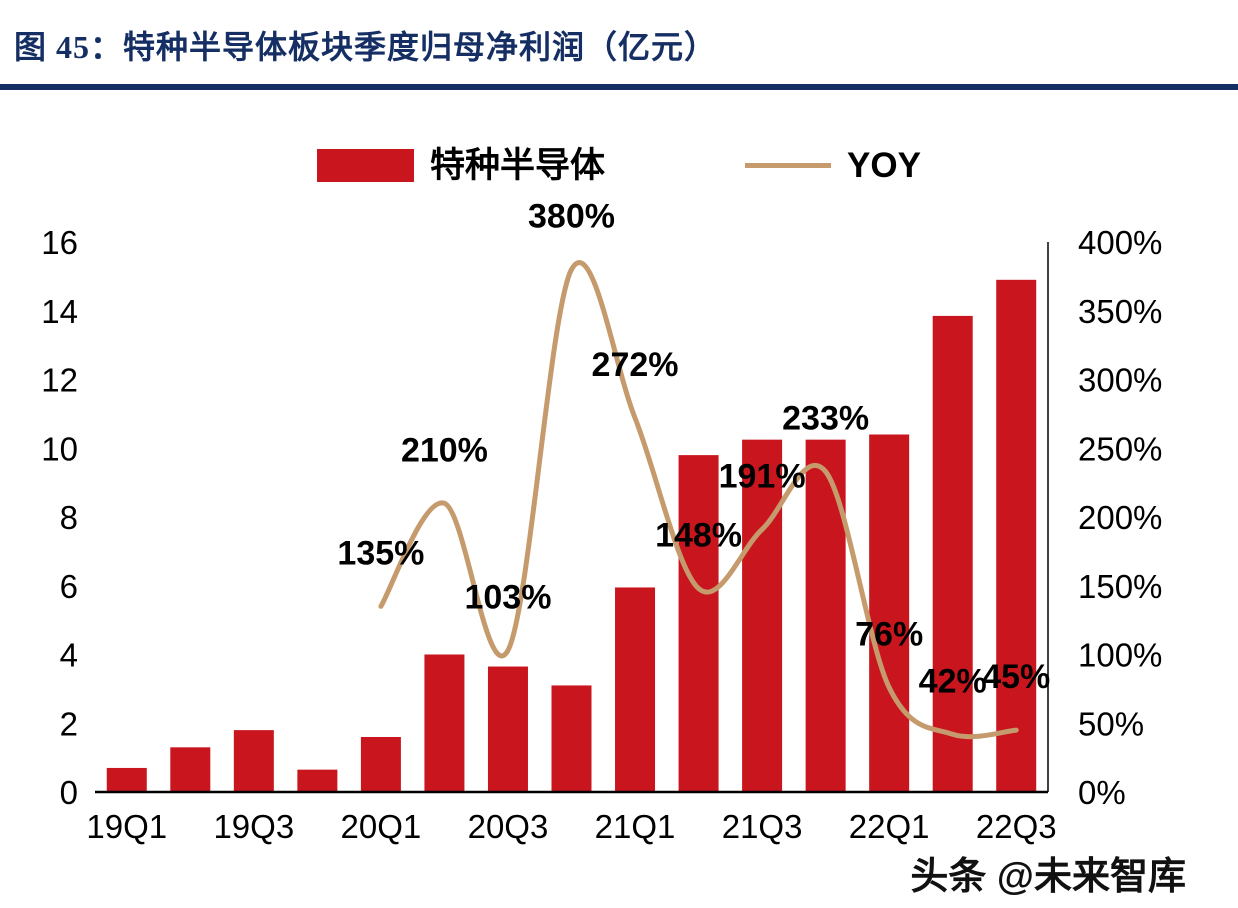 This screenshot has height=908, width=1238. I want to click on right-axis-tick-label: 400%, so click(1120, 242).